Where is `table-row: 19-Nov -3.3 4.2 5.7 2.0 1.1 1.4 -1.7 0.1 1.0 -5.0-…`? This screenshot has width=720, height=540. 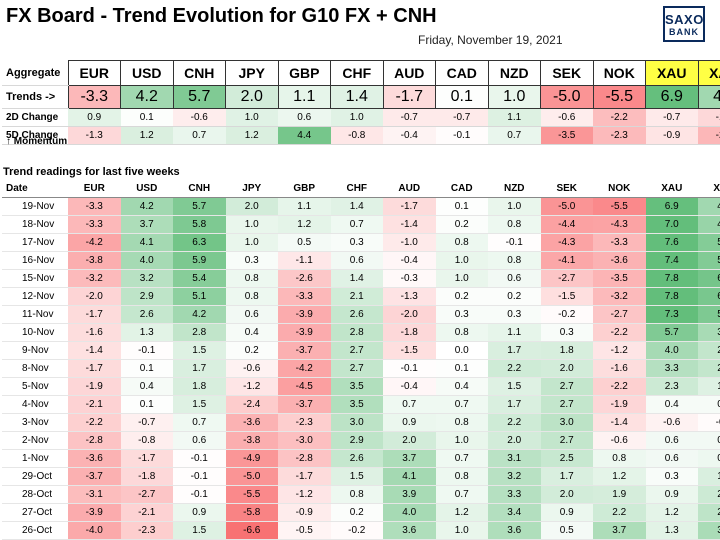
table-row: 19-Nov -3.3 4.2 5.7 2.0 1.1 1.4 -1.7 0.1 1.0 -5.0-… is located at coordinates (361, 206).